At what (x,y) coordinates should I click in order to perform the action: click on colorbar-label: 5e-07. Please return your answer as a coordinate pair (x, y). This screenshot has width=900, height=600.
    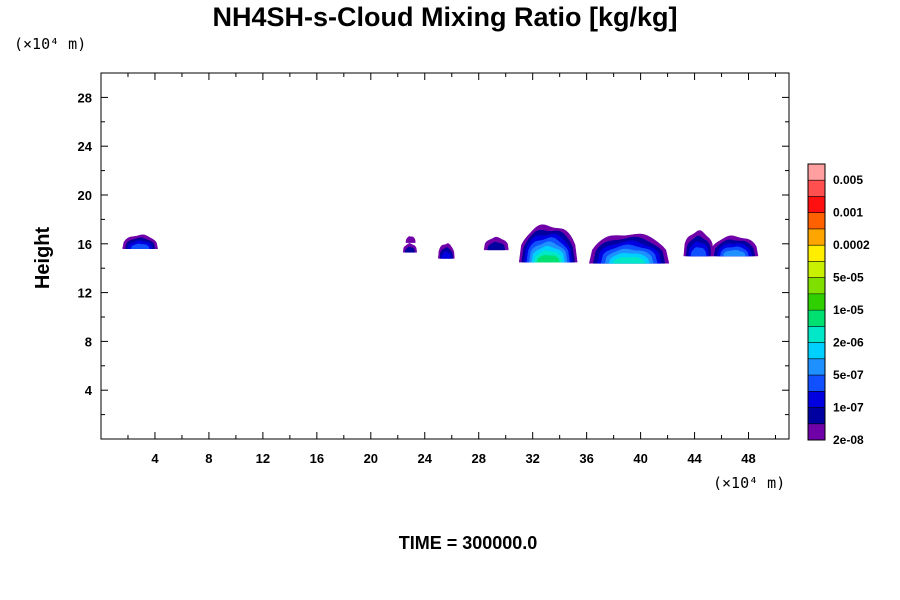
    Looking at the image, I should click on (848, 375).